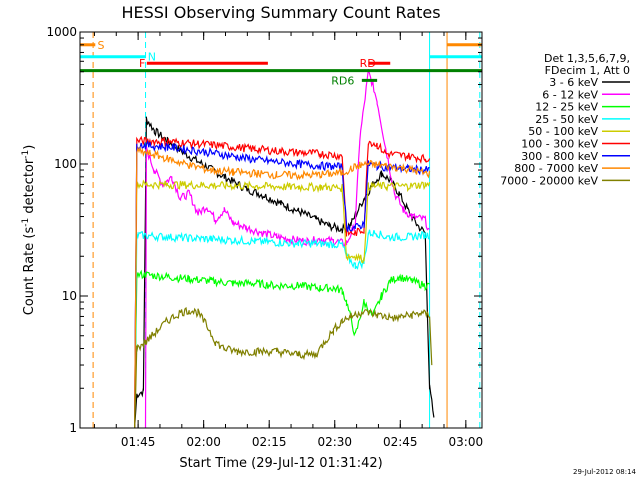 The image size is (640, 480). Describe the element at coordinates (29, 271) in the screenshot. I see `y-axis-title-part: Count Rate (s` at that location.